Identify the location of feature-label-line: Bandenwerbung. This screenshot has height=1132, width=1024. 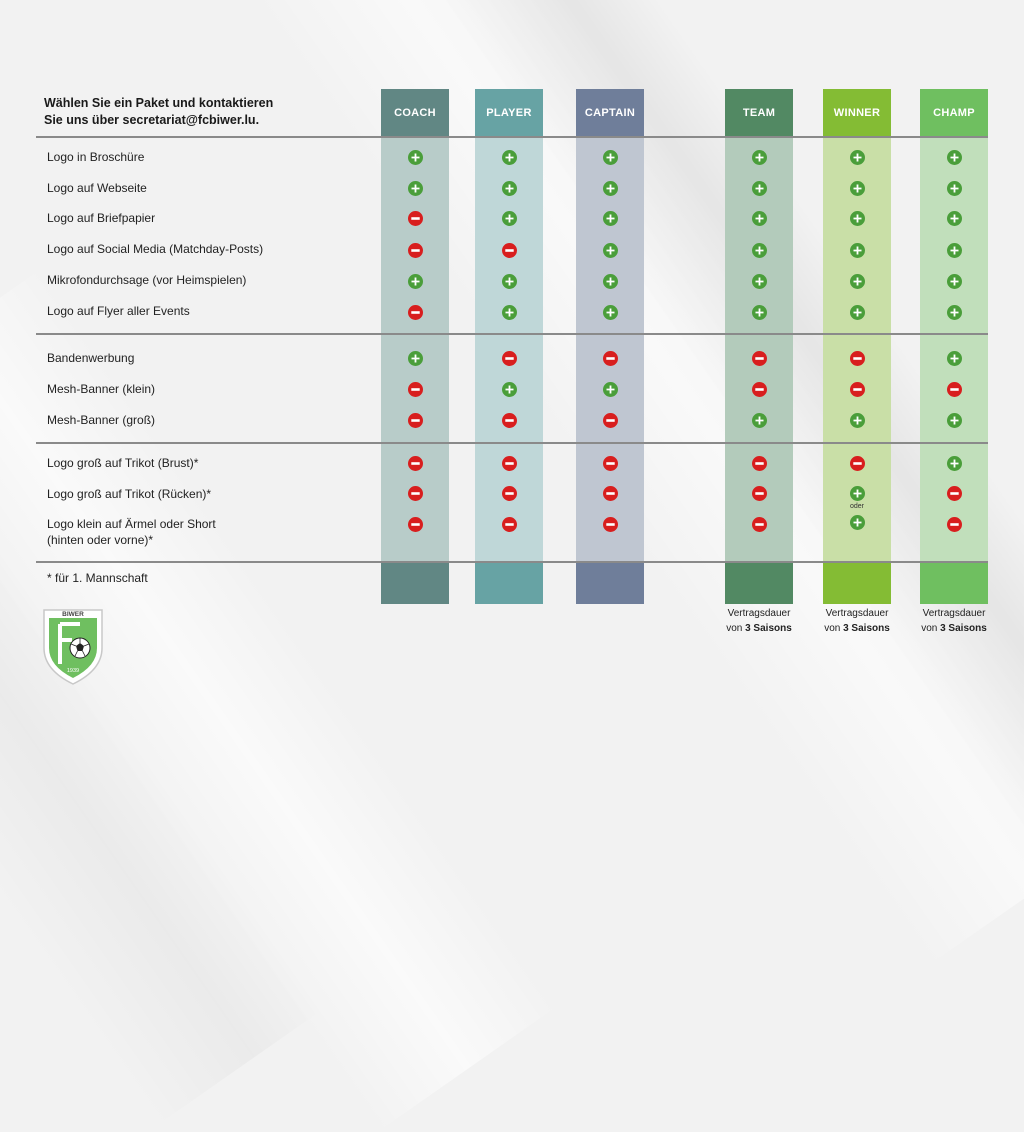
(91, 358).